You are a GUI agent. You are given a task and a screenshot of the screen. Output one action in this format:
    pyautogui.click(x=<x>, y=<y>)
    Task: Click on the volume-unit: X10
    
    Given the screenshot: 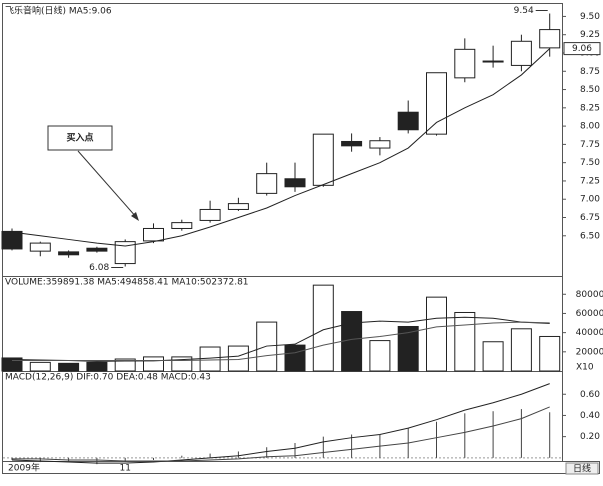 What is the action you would take?
    pyautogui.click(x=585, y=368)
    